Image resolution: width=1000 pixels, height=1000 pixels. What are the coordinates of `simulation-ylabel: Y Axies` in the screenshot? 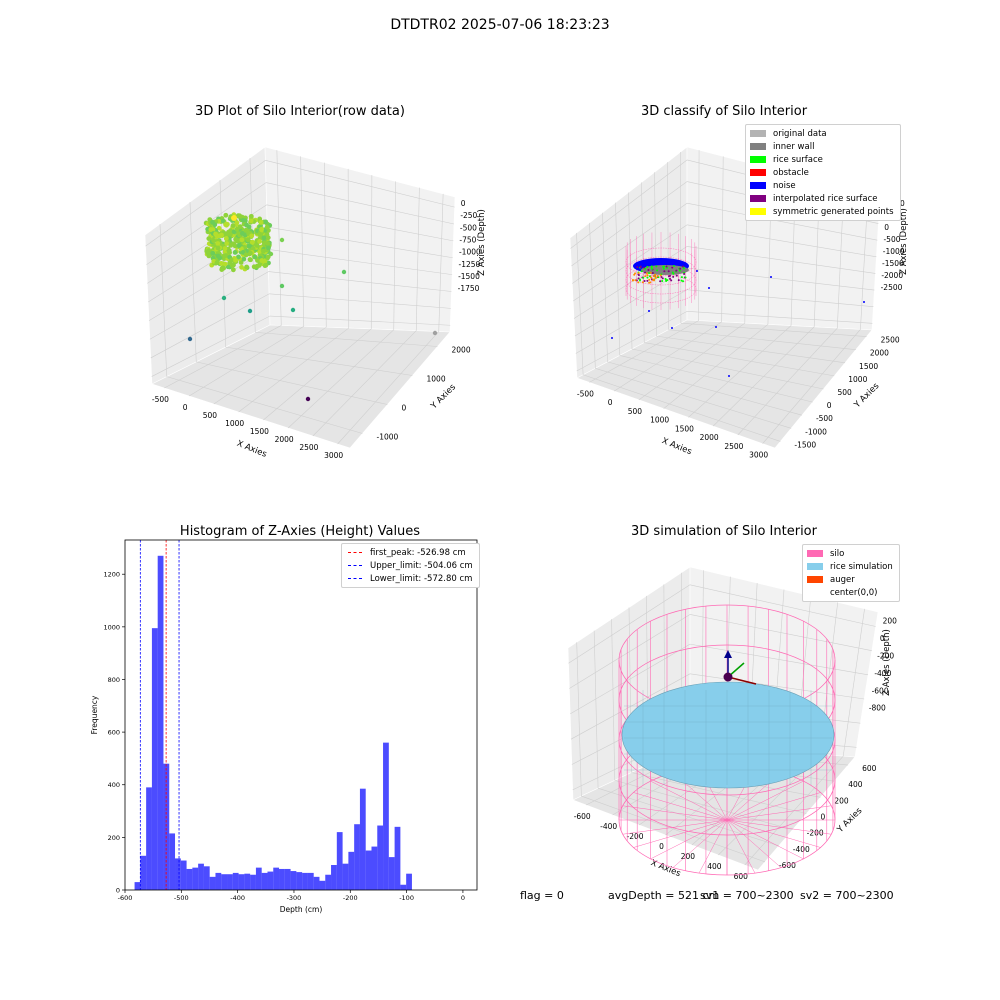 It's located at (850, 821).